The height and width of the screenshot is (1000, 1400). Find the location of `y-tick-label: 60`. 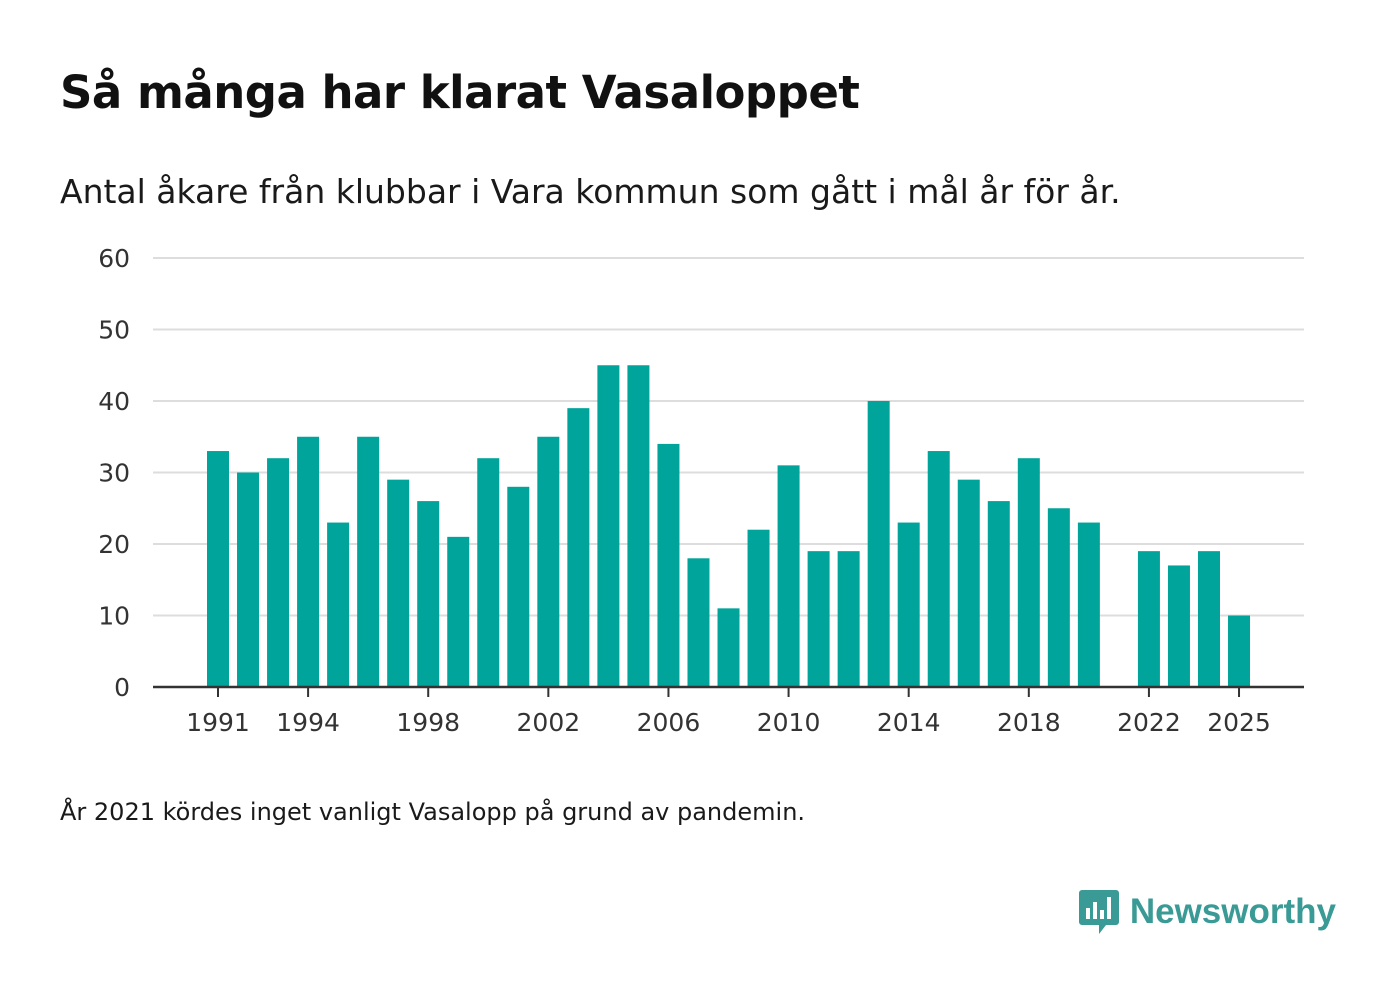

y-tick-label: 60 is located at coordinates (114, 258).